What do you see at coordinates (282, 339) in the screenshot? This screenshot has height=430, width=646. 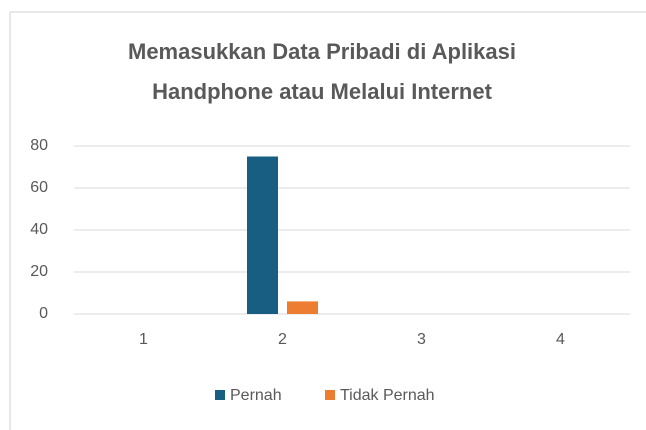 I see `x-tick-label: 2` at bounding box center [282, 339].